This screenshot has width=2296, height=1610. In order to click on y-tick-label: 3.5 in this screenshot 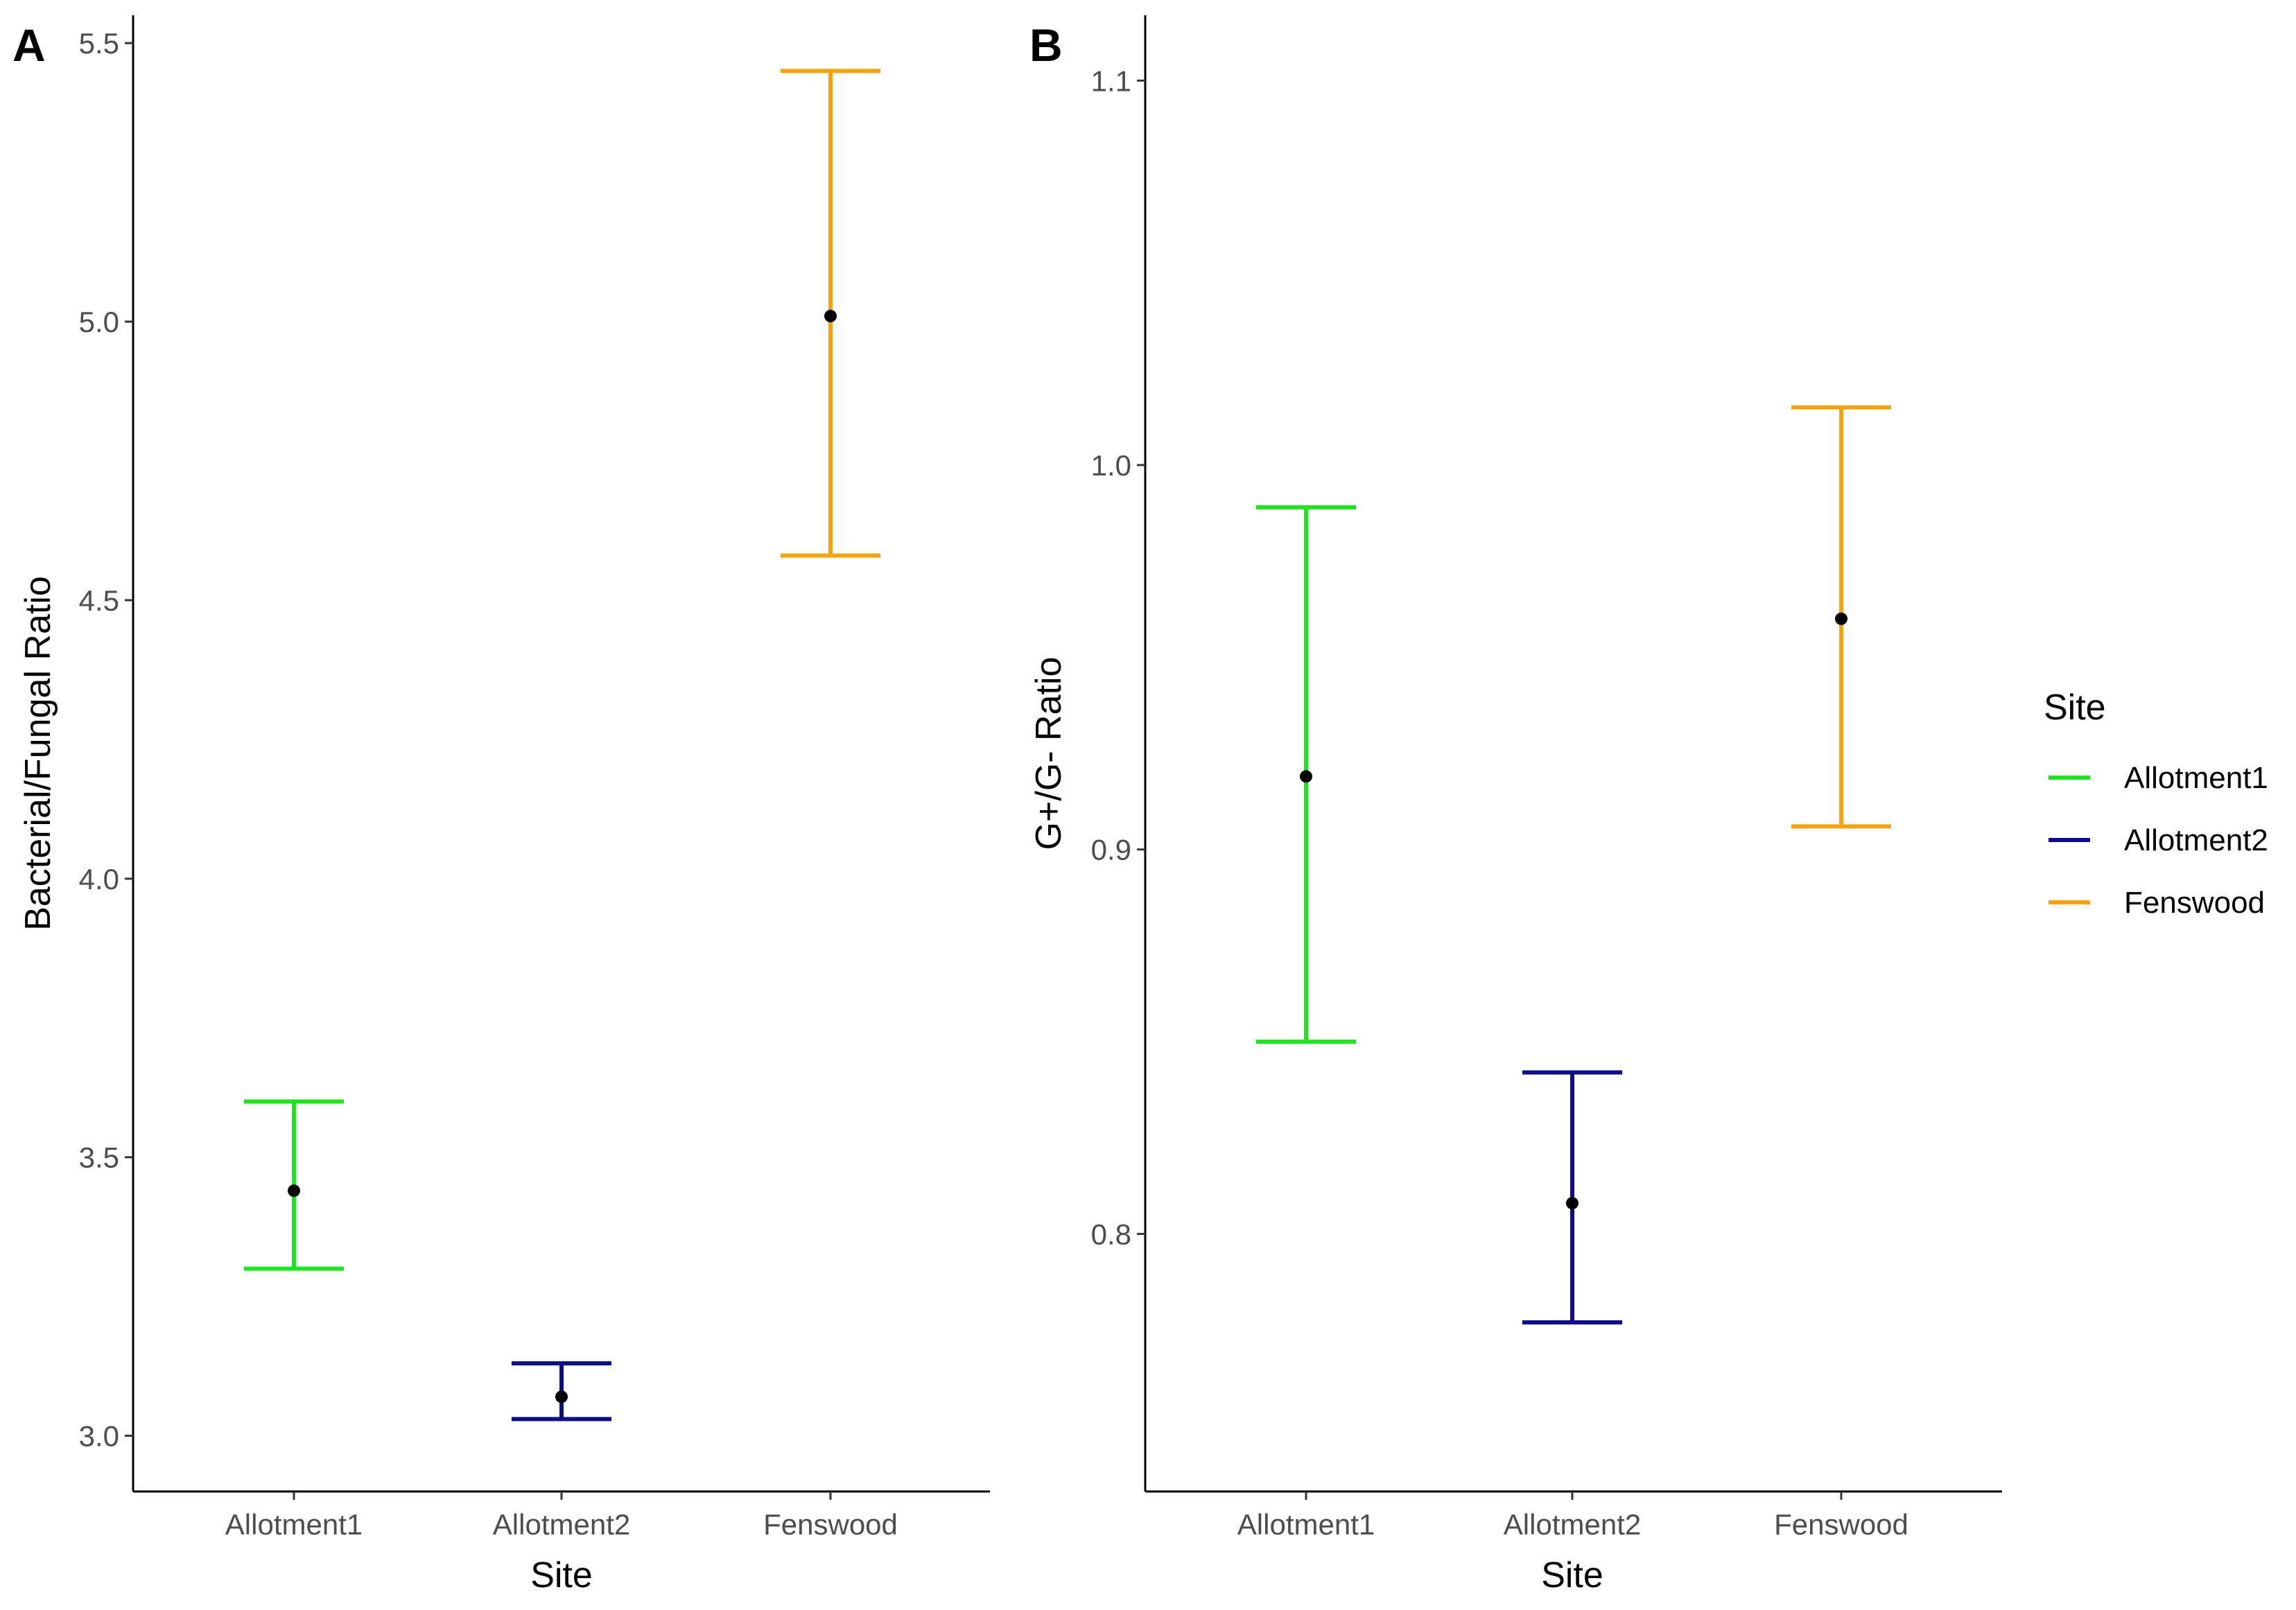, I will do `click(99, 1157)`.